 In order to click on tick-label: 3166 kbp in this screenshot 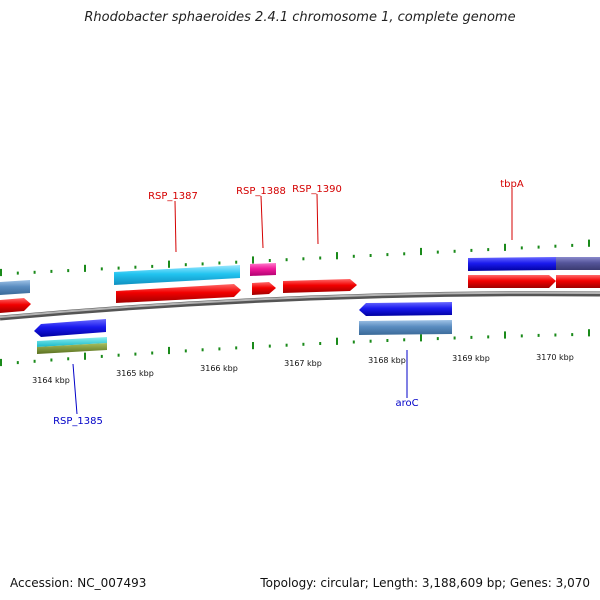, I will do `click(219, 368)`.